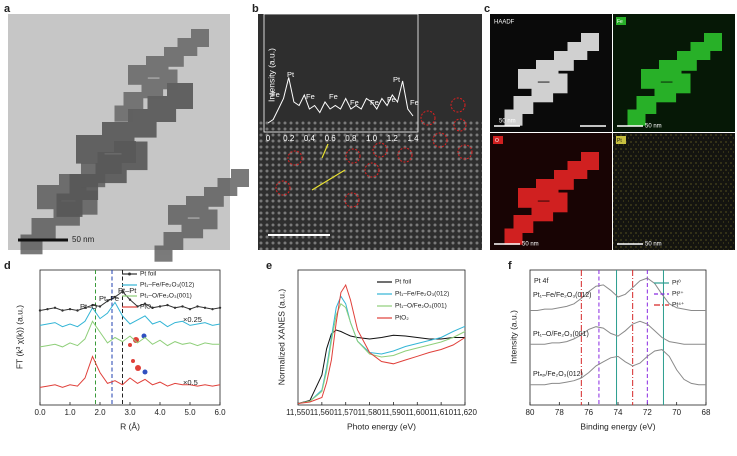  Describe the element at coordinates (381, 426) in the screenshot. I see `x-axis-label: Photo energy (eV)` at that location.